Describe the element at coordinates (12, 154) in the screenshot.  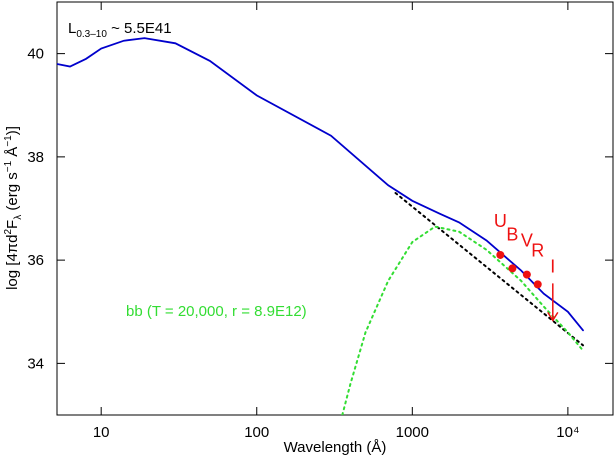
I see `y-label-part: Å` at that location.